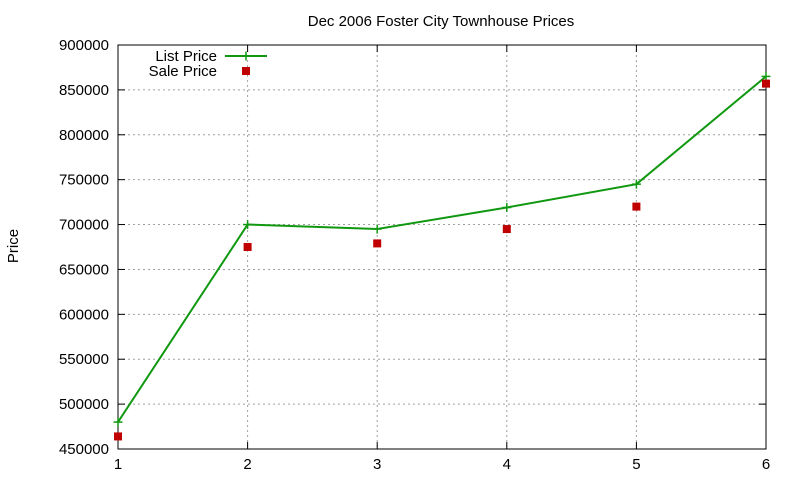 This screenshot has height=480, width=800. Describe the element at coordinates (636, 464) in the screenshot. I see `x-tick-label: 5` at that location.